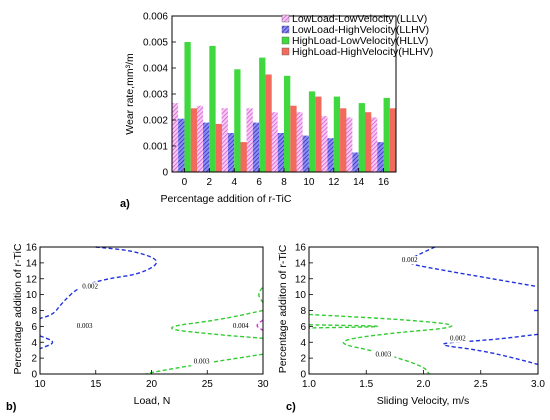 This screenshot has height=420, width=550. I want to click on contour-lines: 0.002 0.002 0.003, so click(423, 310).